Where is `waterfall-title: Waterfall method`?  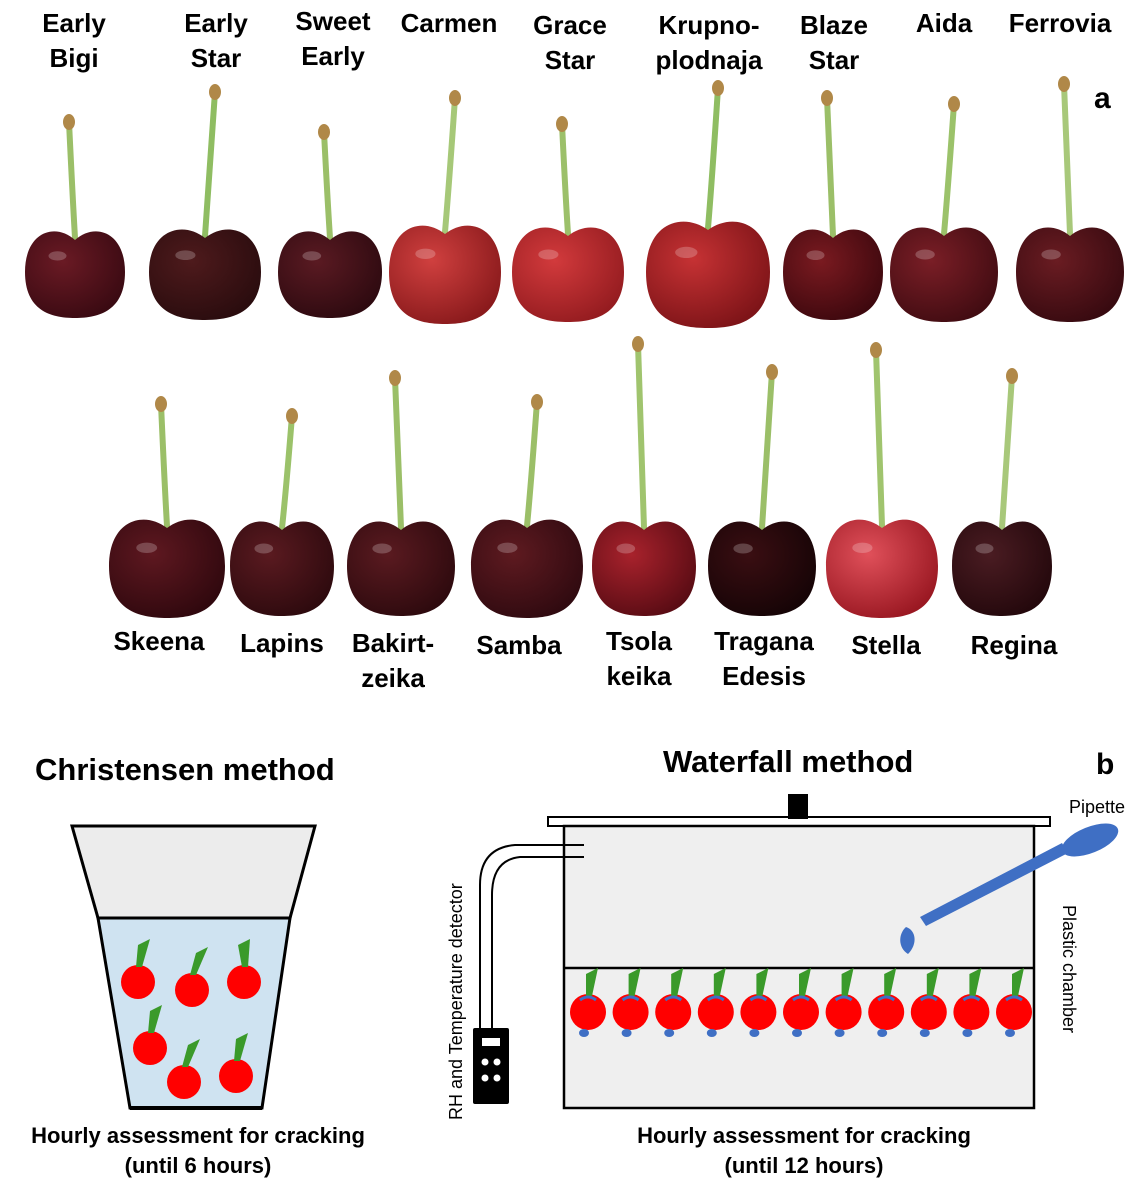 waterfall-title: Waterfall method is located at coordinates (788, 761).